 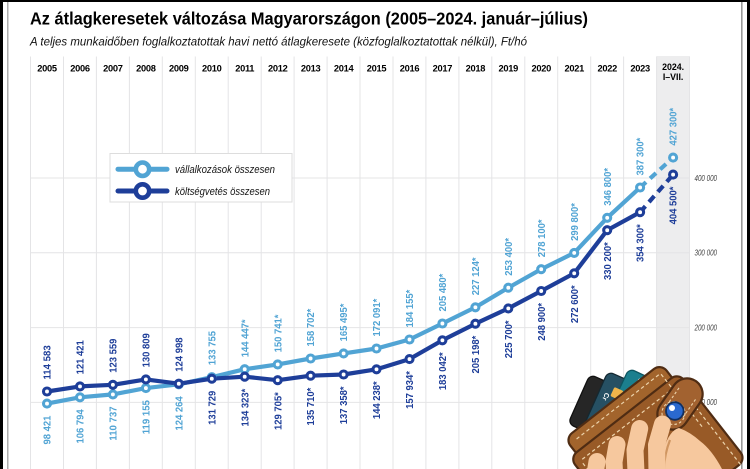 What do you see at coordinates (344, 322) in the screenshot?
I see `svg-text: 165 495*` at bounding box center [344, 322].